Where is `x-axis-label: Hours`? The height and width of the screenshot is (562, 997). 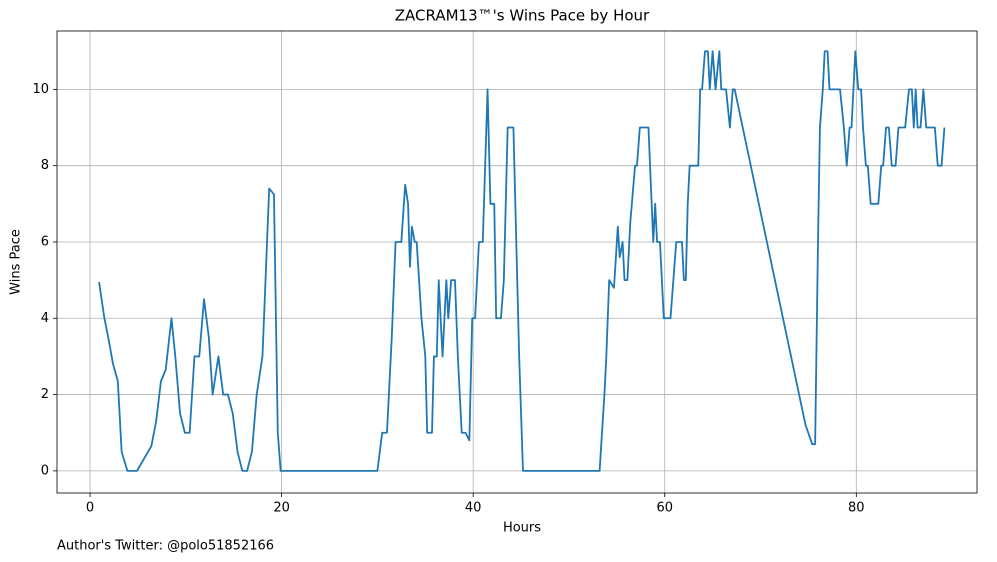
x-axis-label: Hours is located at coordinates (522, 528).